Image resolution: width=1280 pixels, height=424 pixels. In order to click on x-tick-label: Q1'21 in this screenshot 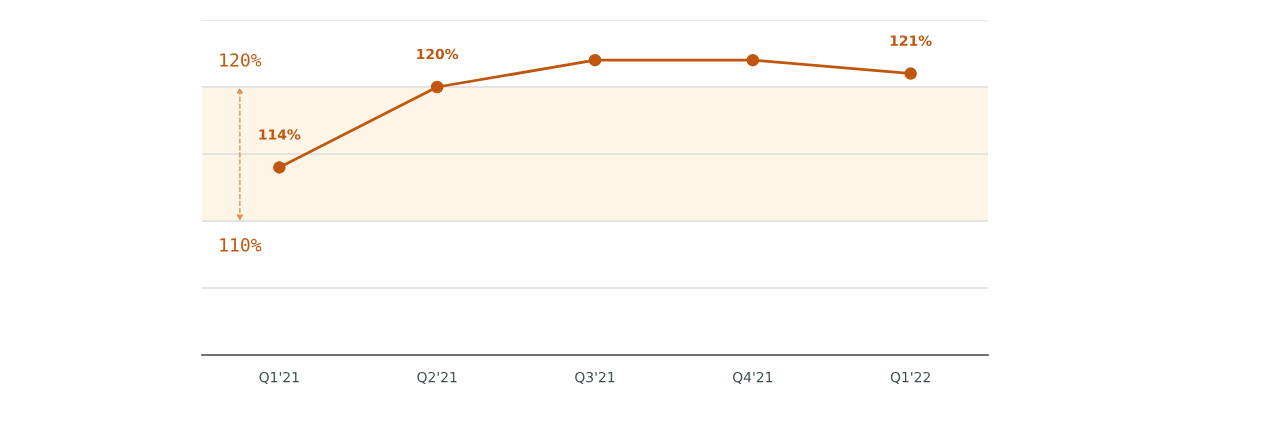, I will do `click(279, 378)`.